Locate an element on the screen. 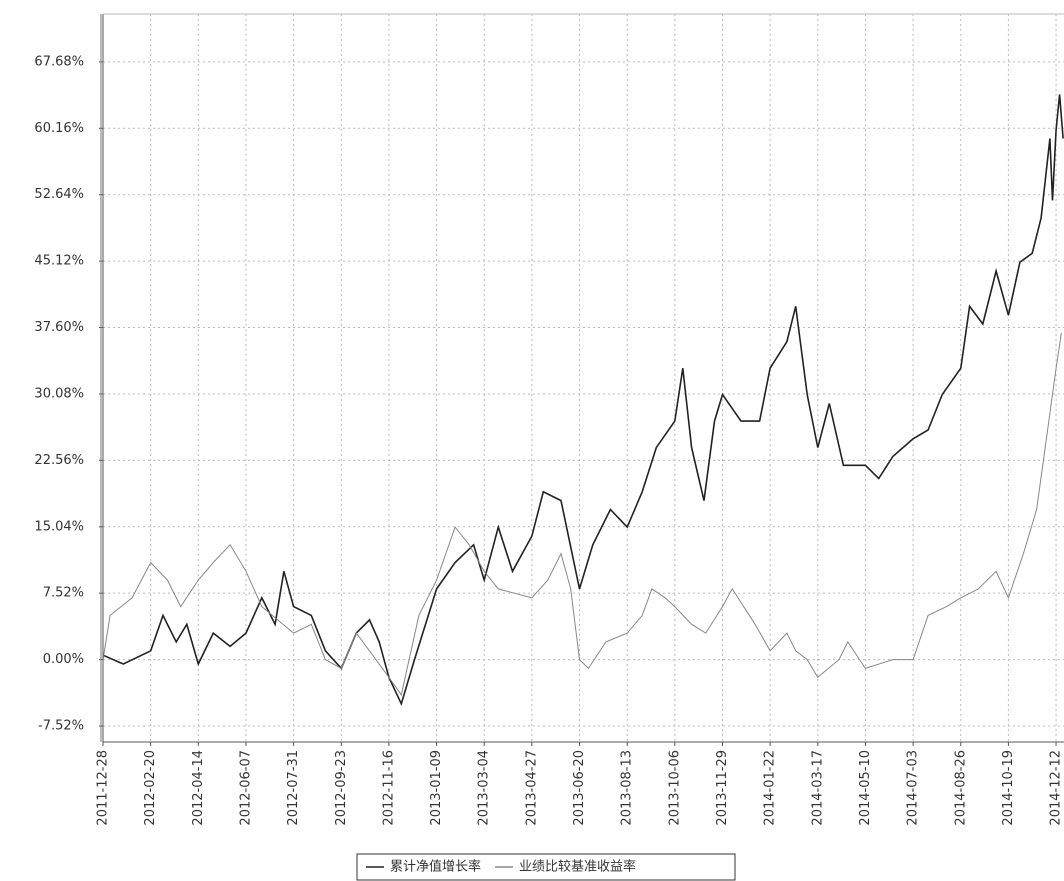 The width and height of the screenshot is (1064, 881). legend-label: 累计净值增长率 is located at coordinates (435, 867).